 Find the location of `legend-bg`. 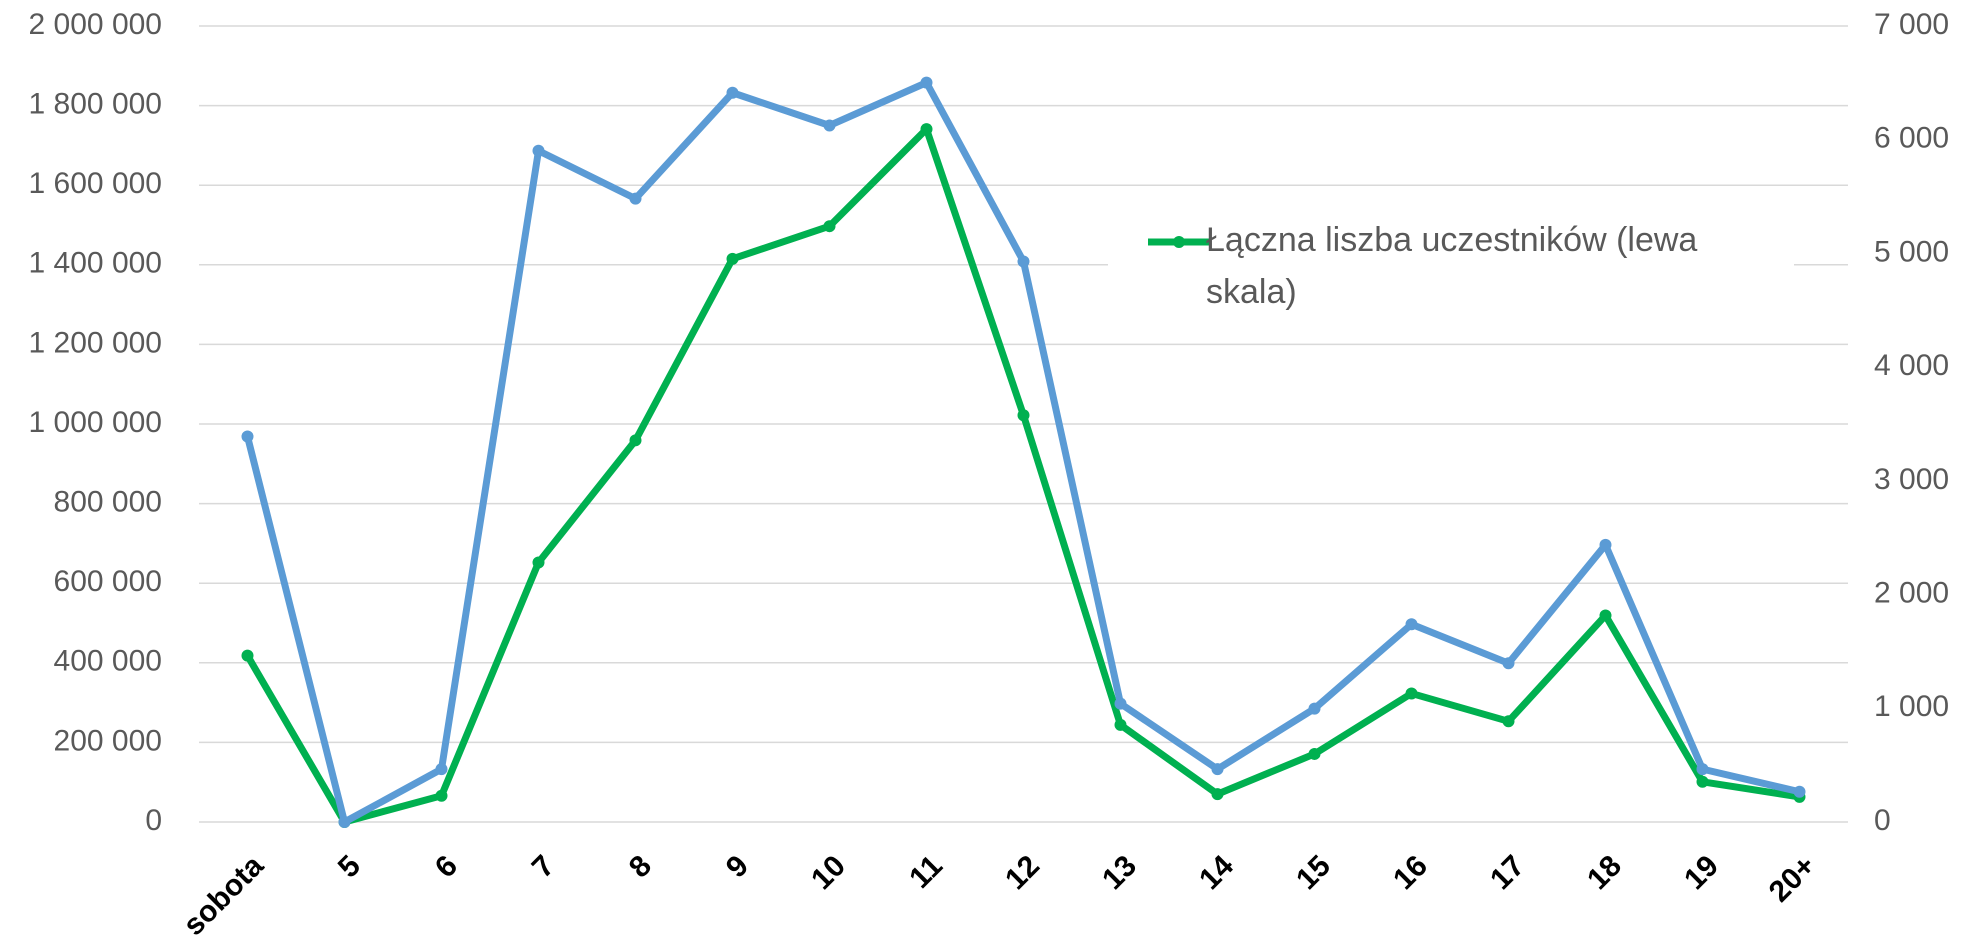

legend-bg is located at coordinates (1451, 275).